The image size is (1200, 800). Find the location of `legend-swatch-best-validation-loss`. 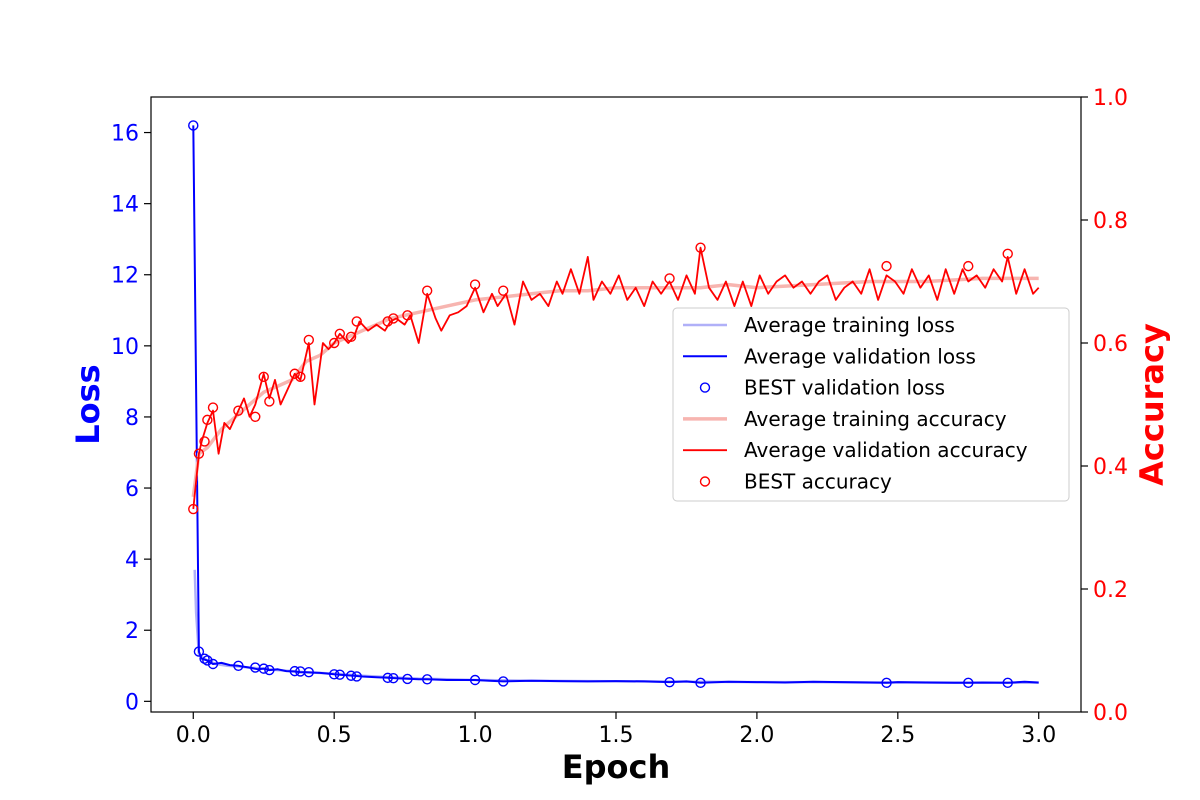

legend-swatch-best-validation-loss is located at coordinates (705, 387).